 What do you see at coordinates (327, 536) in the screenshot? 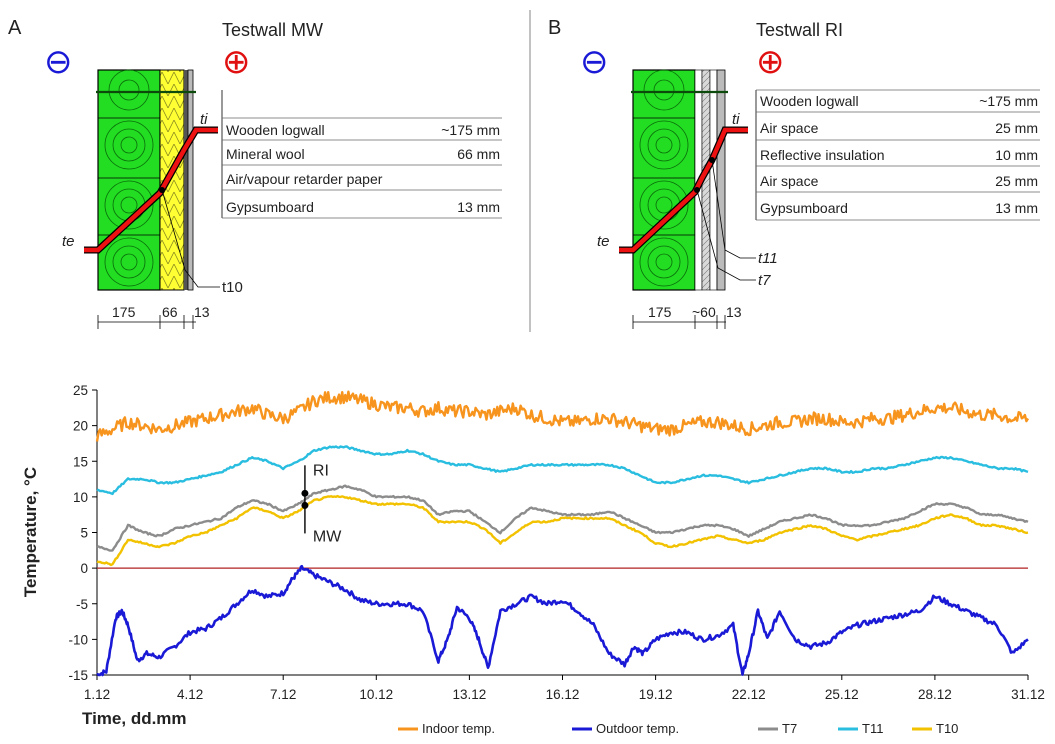
I see `annotation-label-mw: MW` at bounding box center [327, 536].